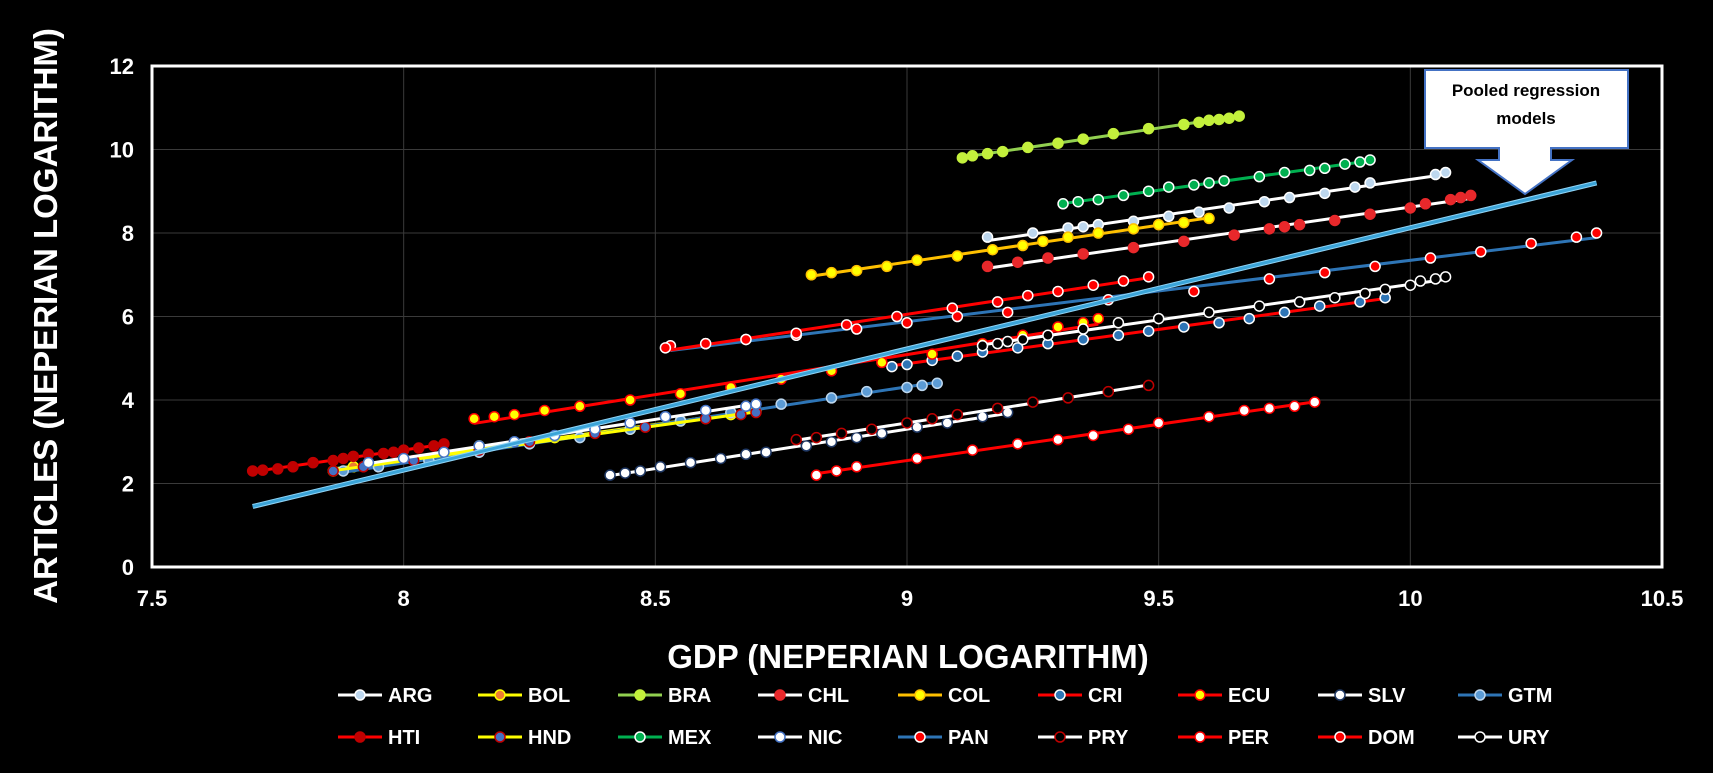  I want to click on y-tick-label: 0, so click(128, 567).